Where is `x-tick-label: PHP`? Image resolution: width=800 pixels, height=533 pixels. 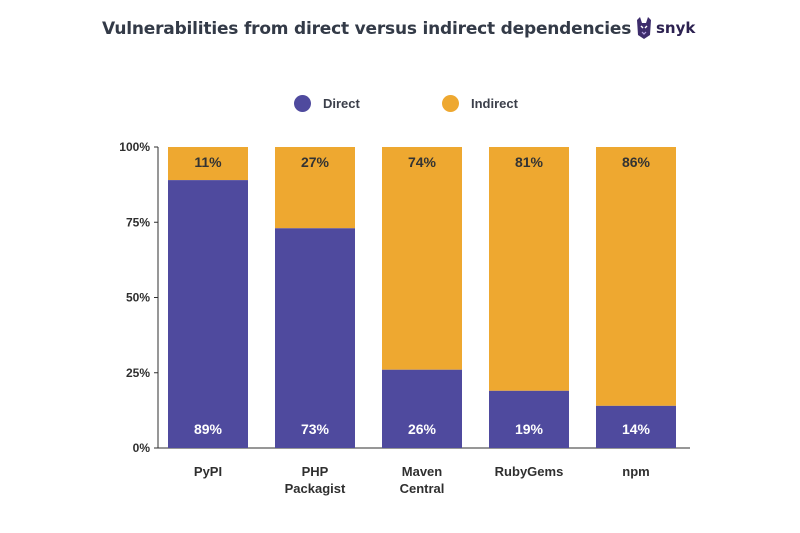 x-tick-label: PHP is located at coordinates (315, 471).